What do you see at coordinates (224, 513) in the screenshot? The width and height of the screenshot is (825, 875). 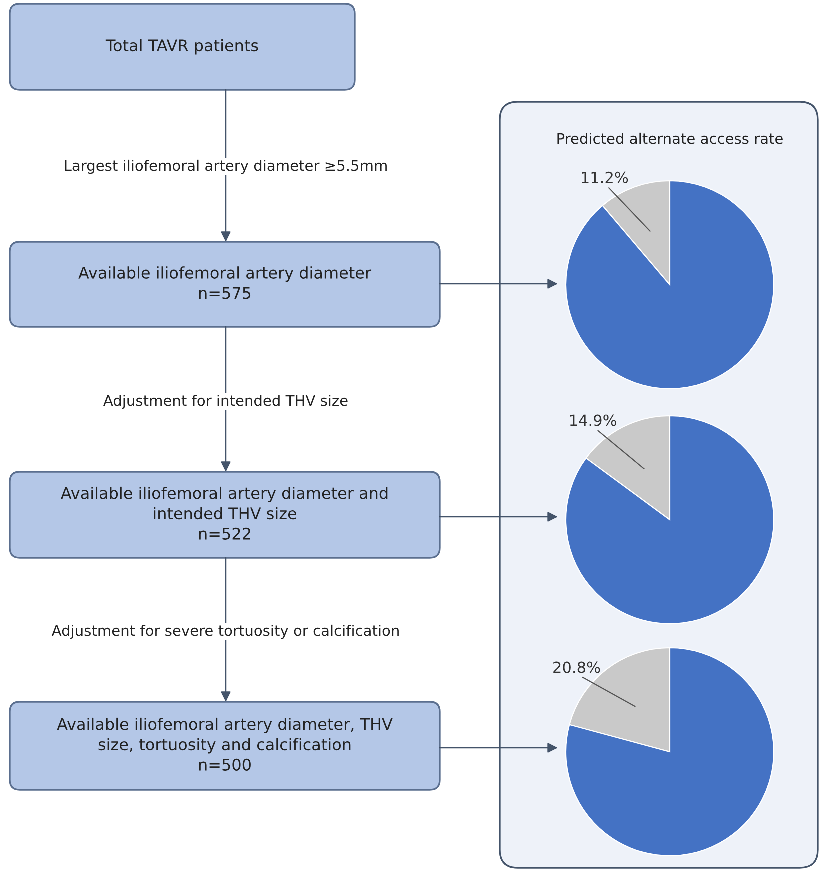 I see `text: Available iliofemoral artery diameter and intended THV size n=522` at bounding box center [224, 513].